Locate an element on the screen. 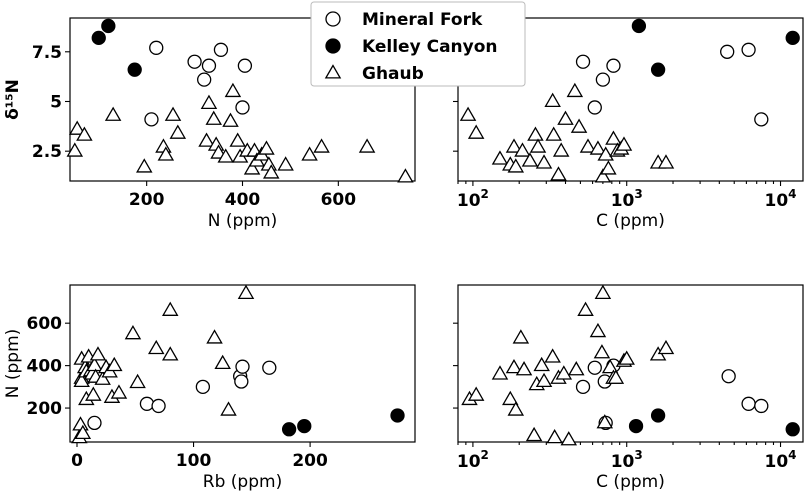 Image resolution: width=809 pixels, height=494 pixels. x-tick-label: 200 is located at coordinates (310, 461).